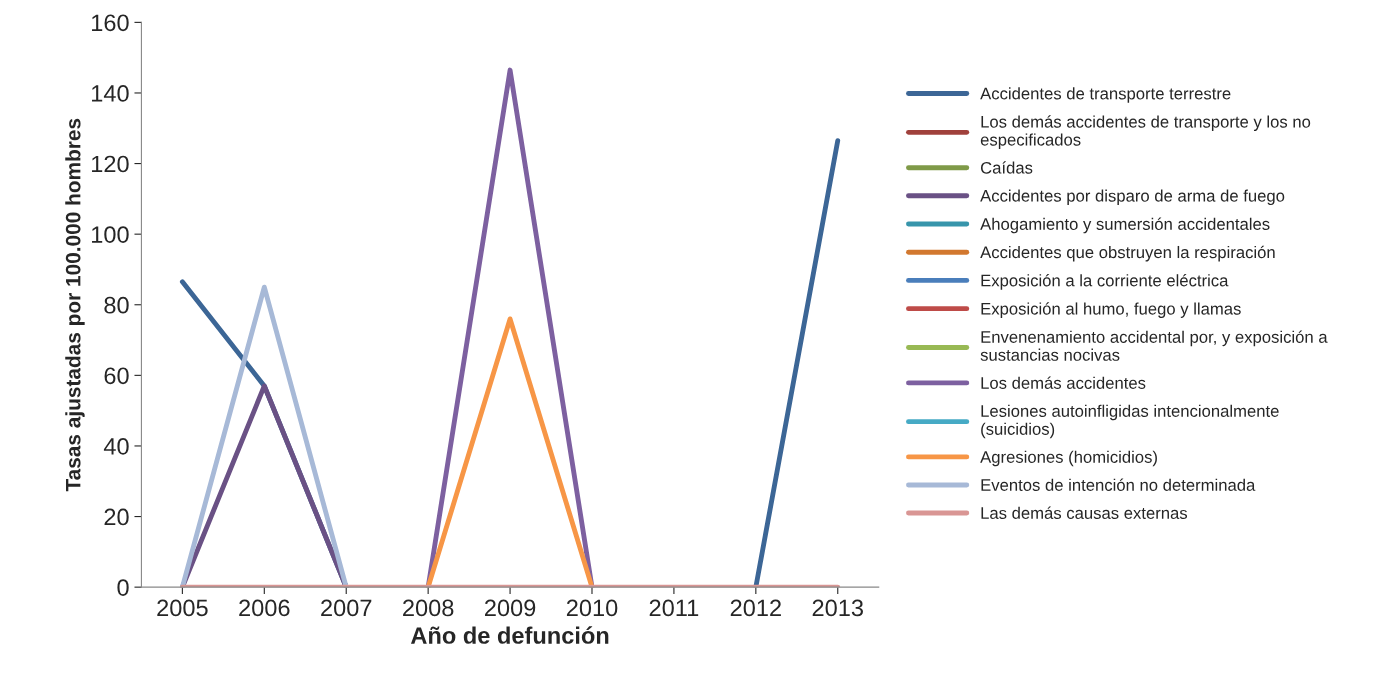 This screenshot has width=1373, height=678. What do you see at coordinates (592, 608) in the screenshot?
I see `x-tick-label: 2010` at bounding box center [592, 608].